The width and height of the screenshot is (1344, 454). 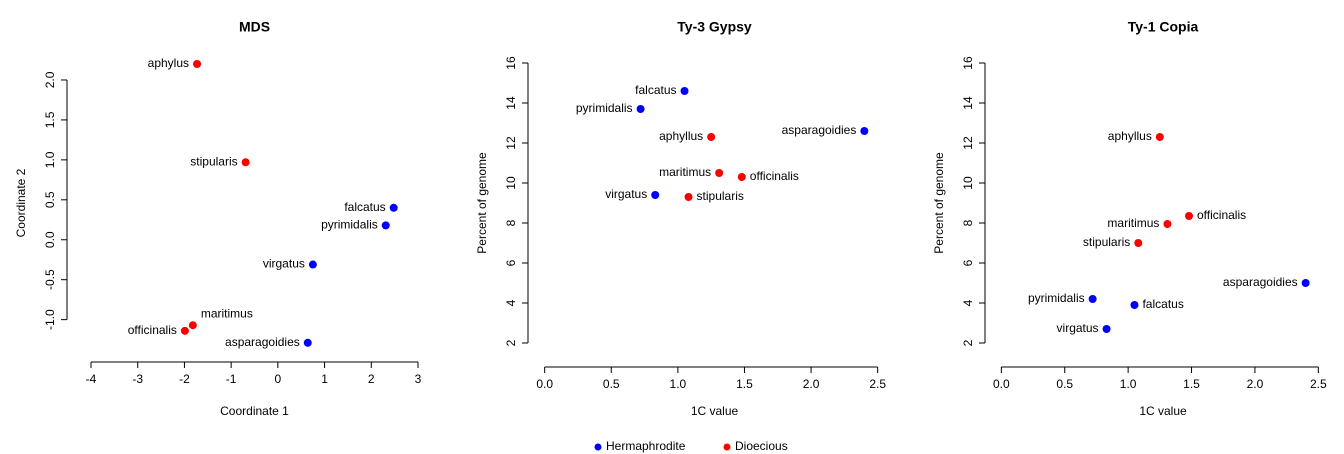 What do you see at coordinates (91, 379) in the screenshot?
I see `x-tick-label: -4` at bounding box center [91, 379].